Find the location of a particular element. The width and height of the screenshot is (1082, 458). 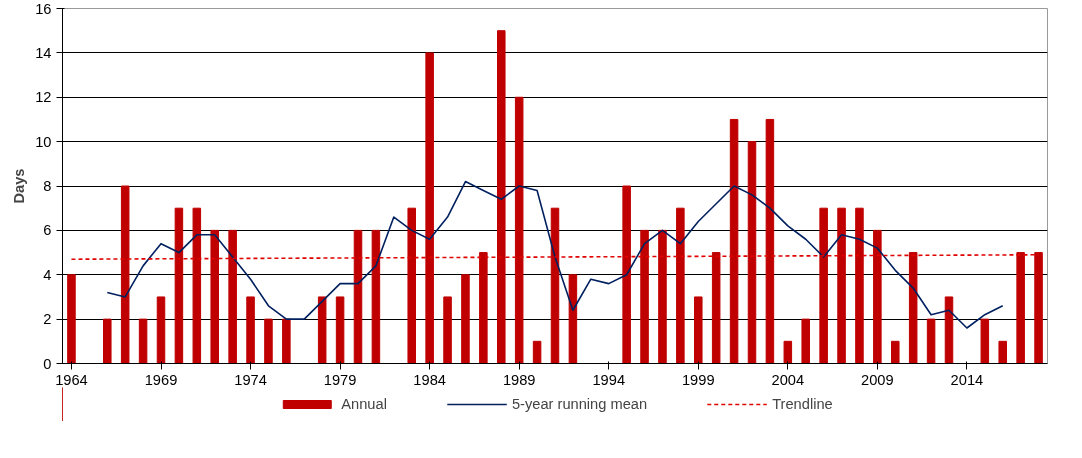

y-tick-label: 2 is located at coordinates (47, 319).